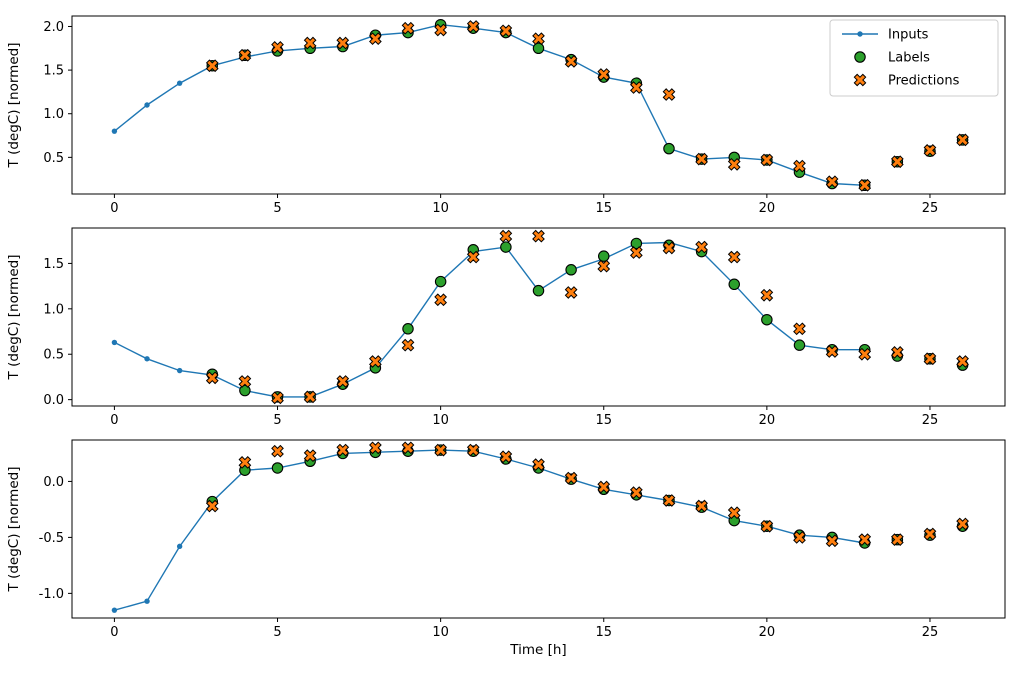 This screenshot has height=679, width=1012. I want to click on y-axis-ticks: 0.0 0.5 1.0 1.5, so click(57, 332).